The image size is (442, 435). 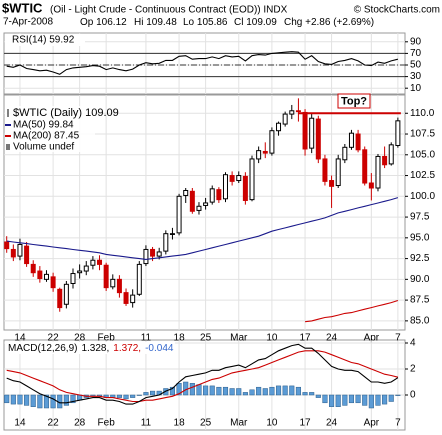 I want to click on y-tick-label: 4, so click(x=413, y=343).